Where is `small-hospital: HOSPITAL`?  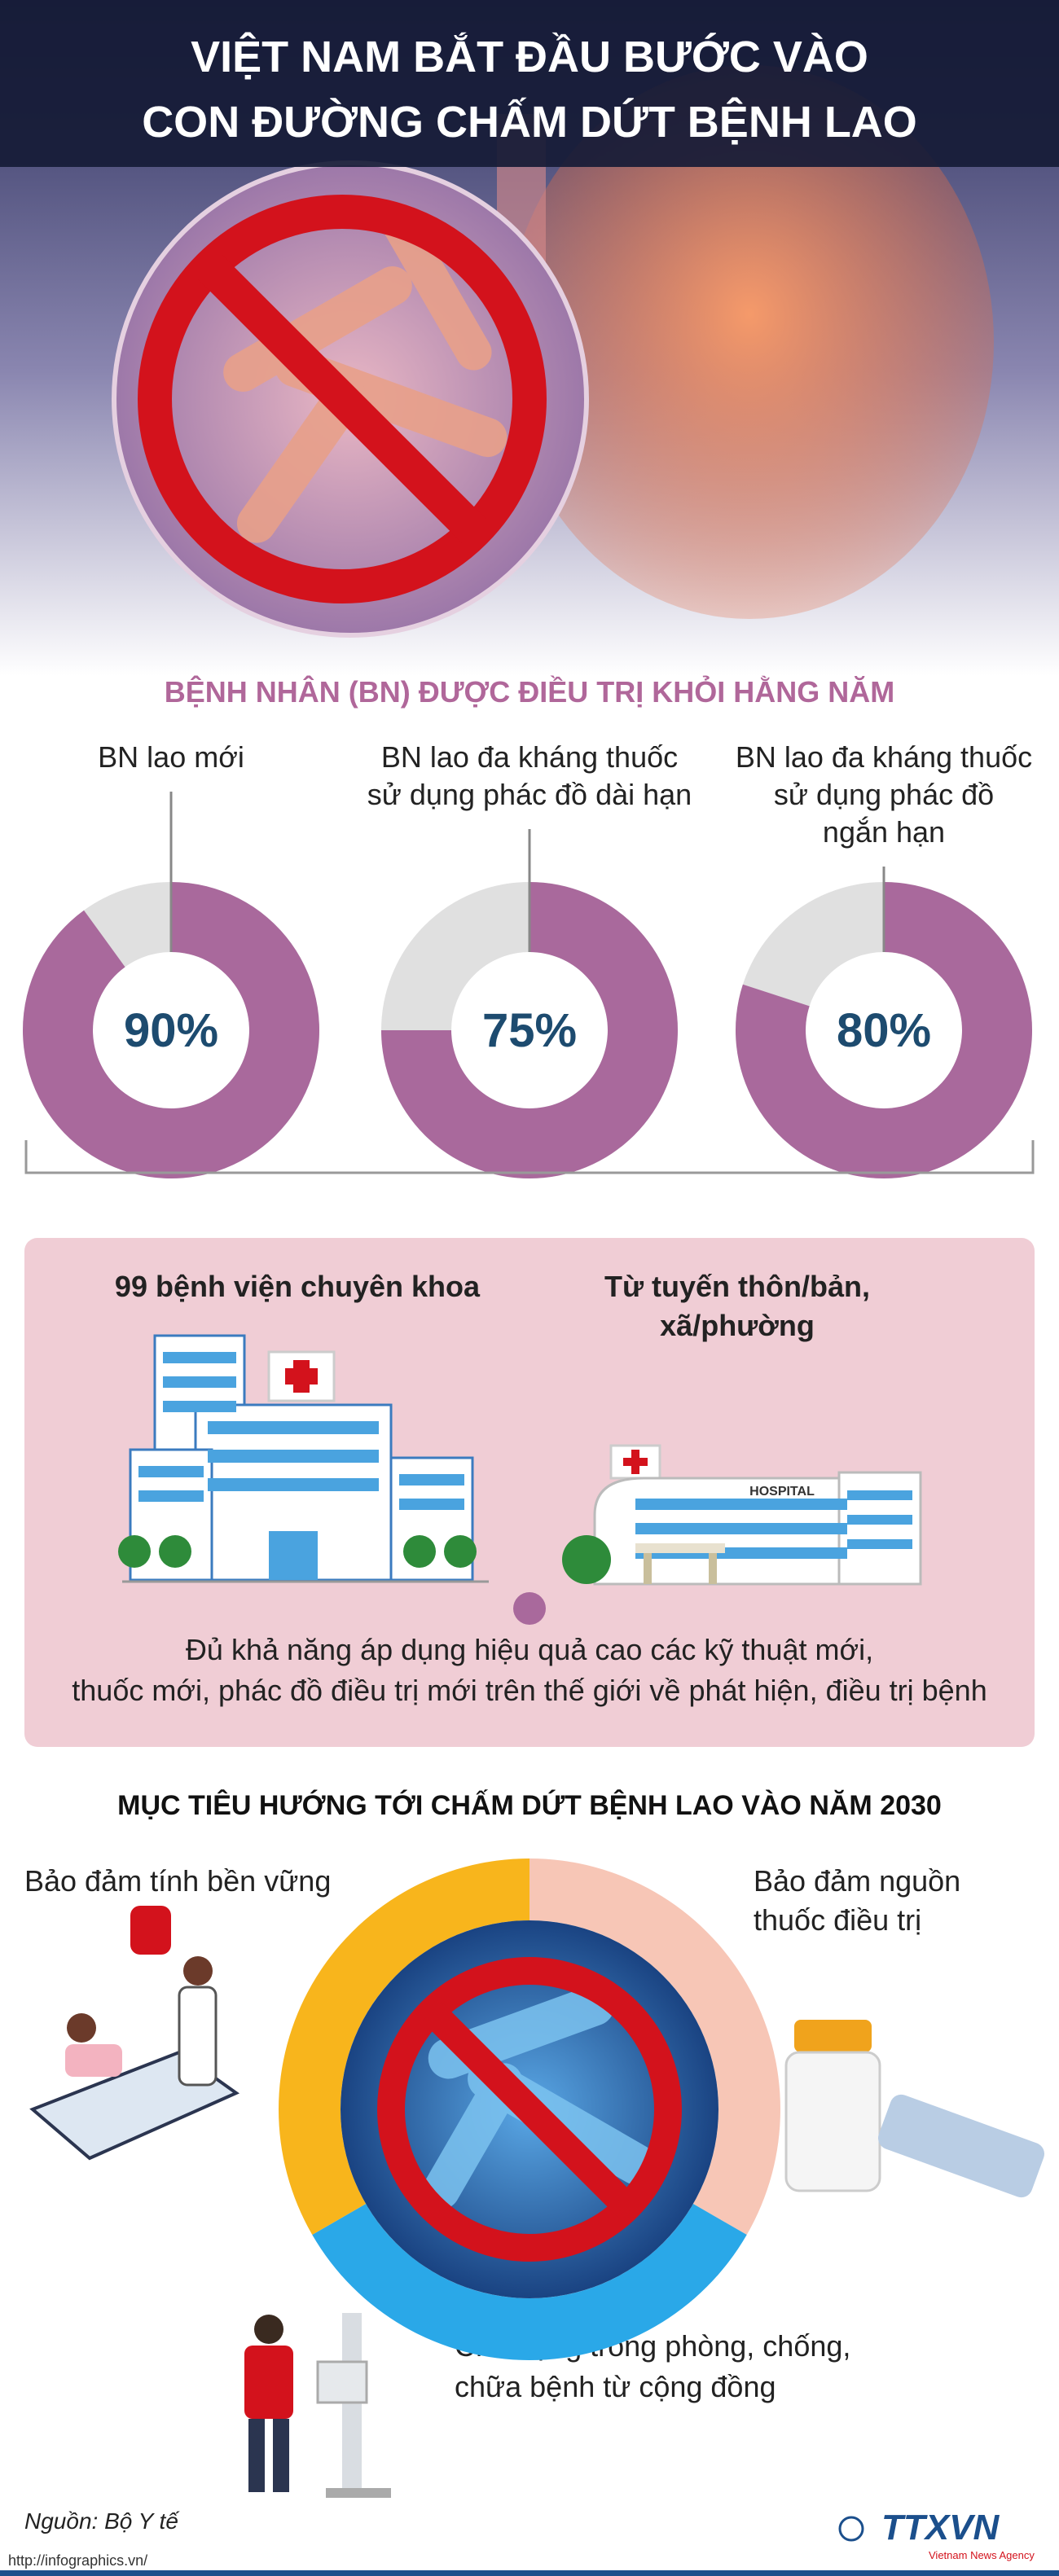
small-hospital: HOSPITAL is located at coordinates (742, 1515).